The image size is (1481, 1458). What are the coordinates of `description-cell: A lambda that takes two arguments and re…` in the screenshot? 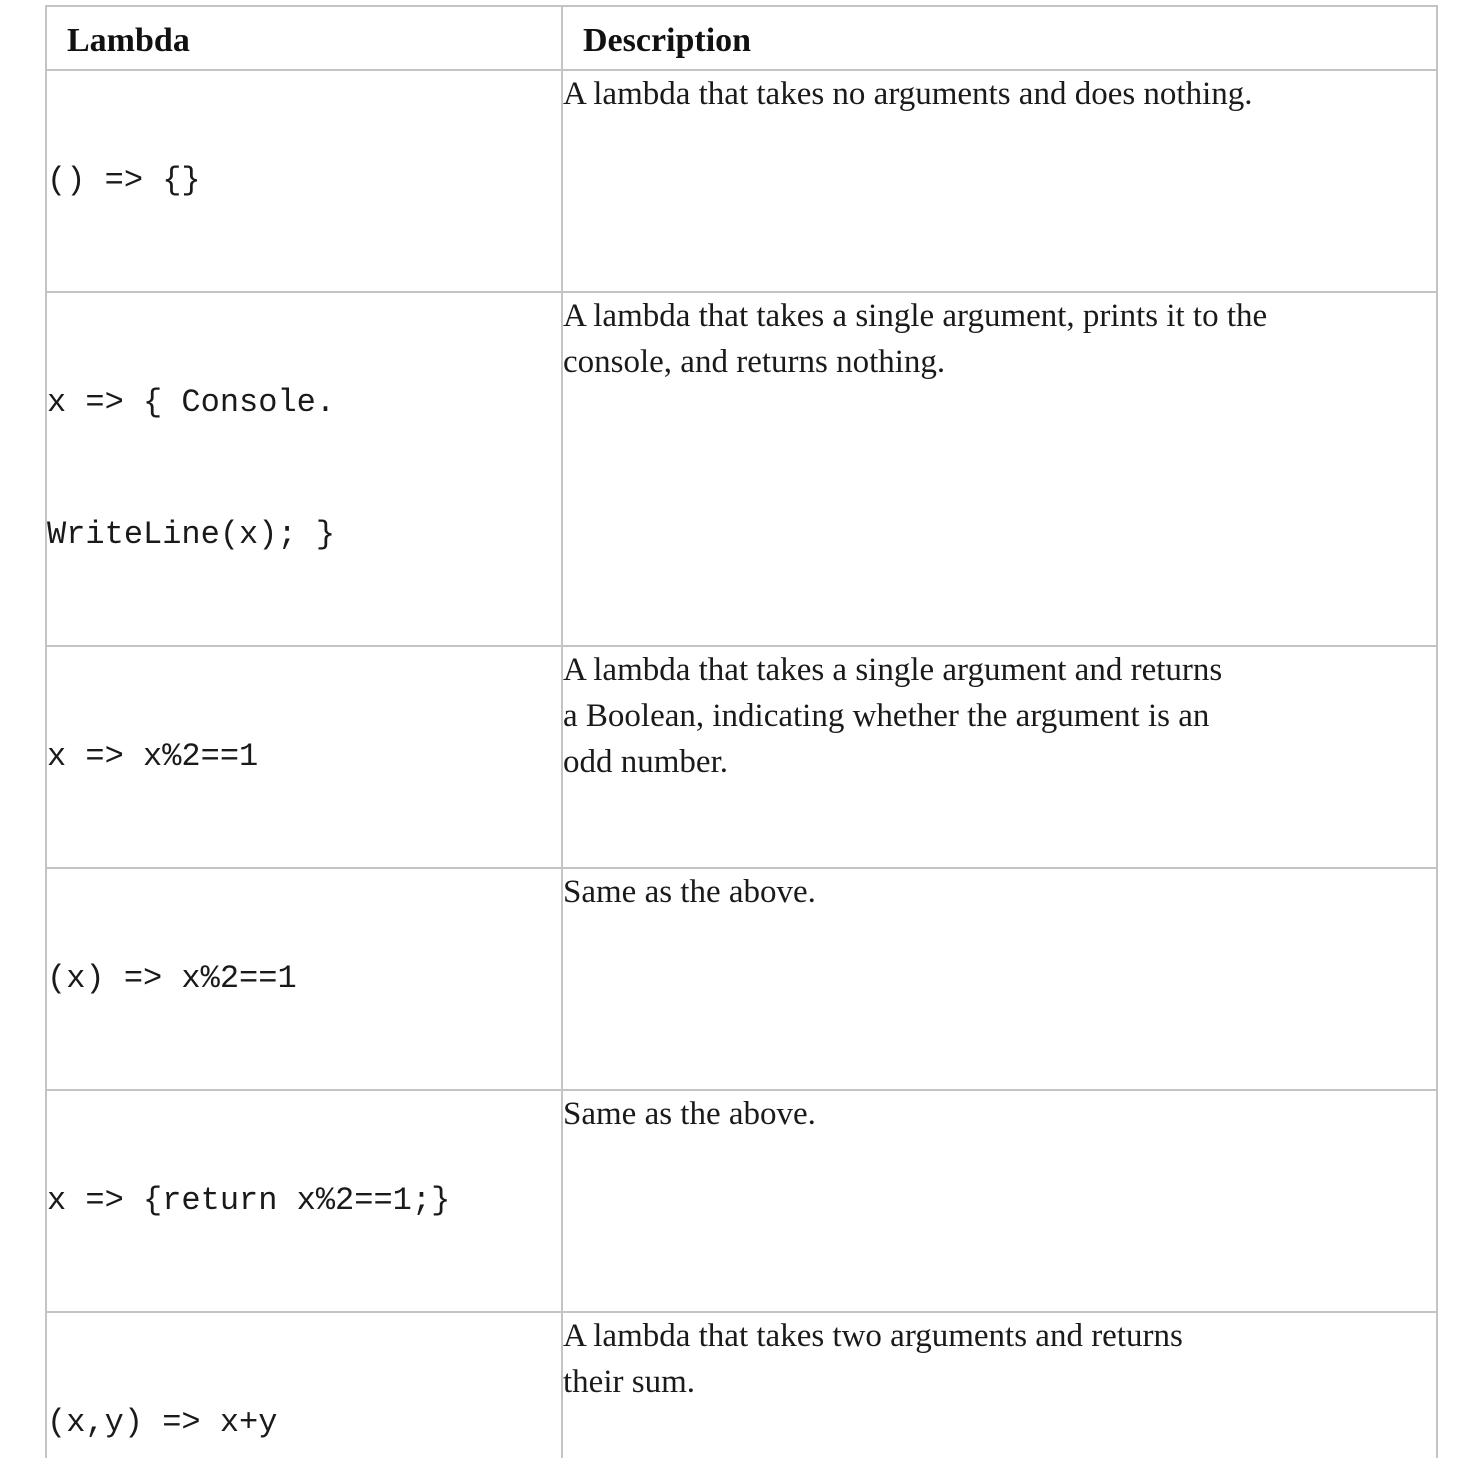 It's located at (999, 1384).